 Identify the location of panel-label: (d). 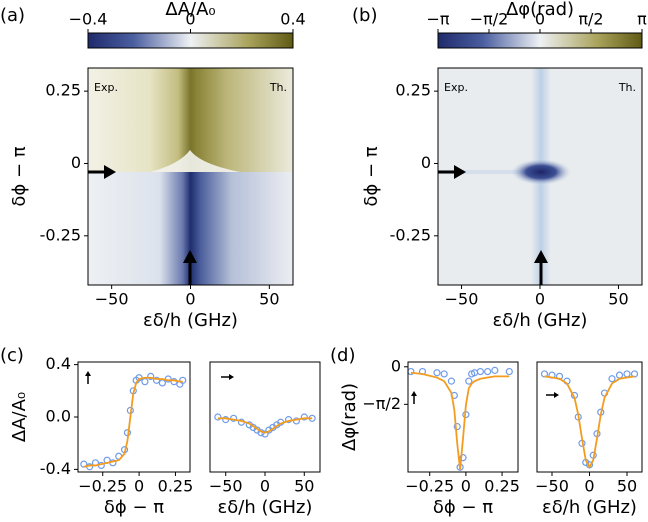
(342, 355).